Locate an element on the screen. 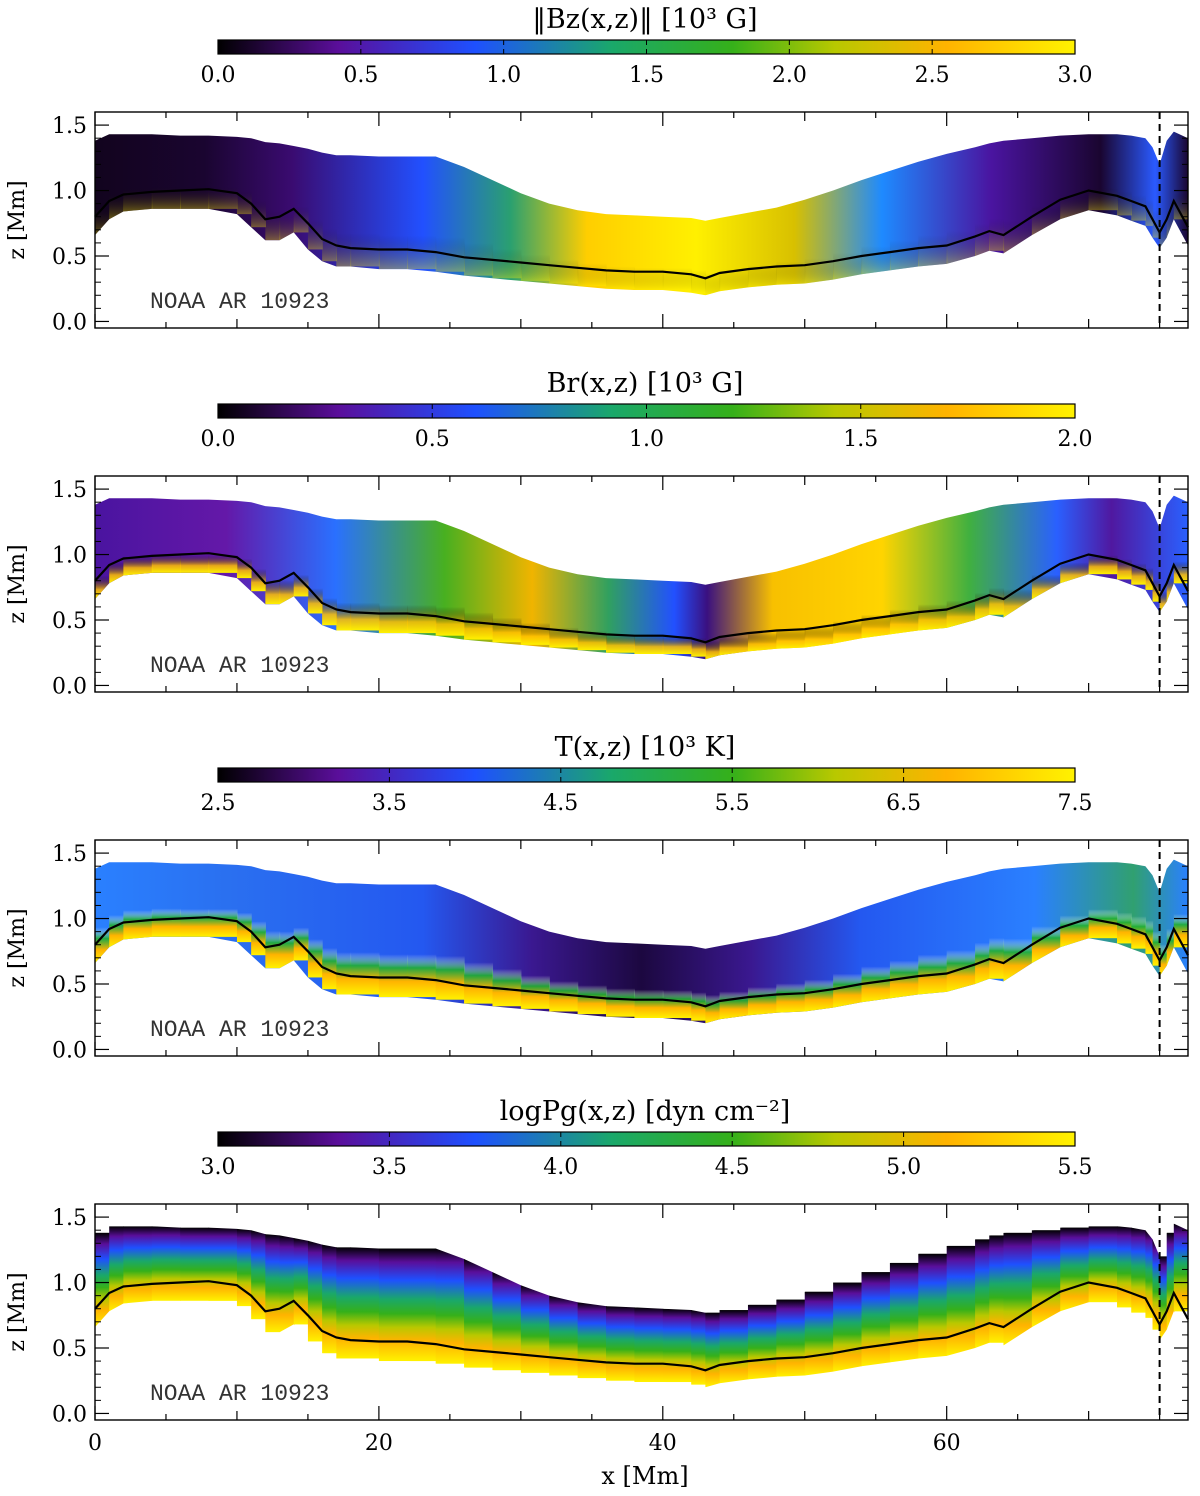 The width and height of the screenshot is (1200, 1496). x-tick-label: 0 is located at coordinates (95, 1443).